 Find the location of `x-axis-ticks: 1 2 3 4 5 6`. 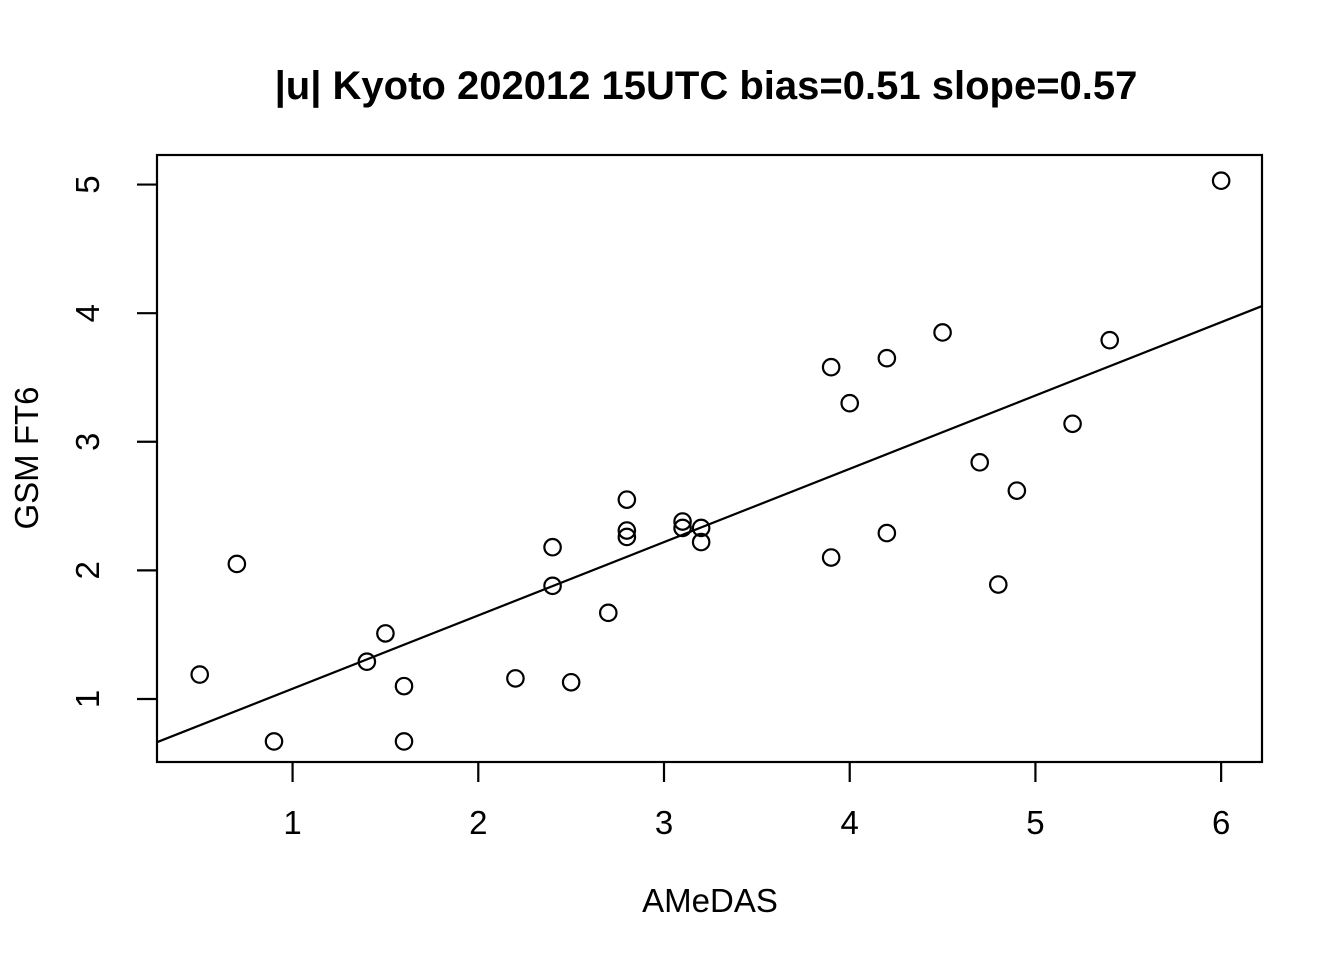

x-axis-ticks: 1 2 3 4 5 6 is located at coordinates (756, 801).